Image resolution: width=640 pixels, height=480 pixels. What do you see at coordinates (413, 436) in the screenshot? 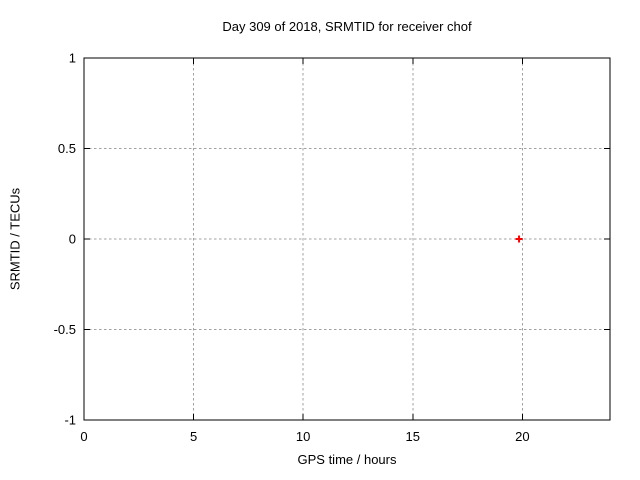
I see `x-tick-label: 15` at bounding box center [413, 436].